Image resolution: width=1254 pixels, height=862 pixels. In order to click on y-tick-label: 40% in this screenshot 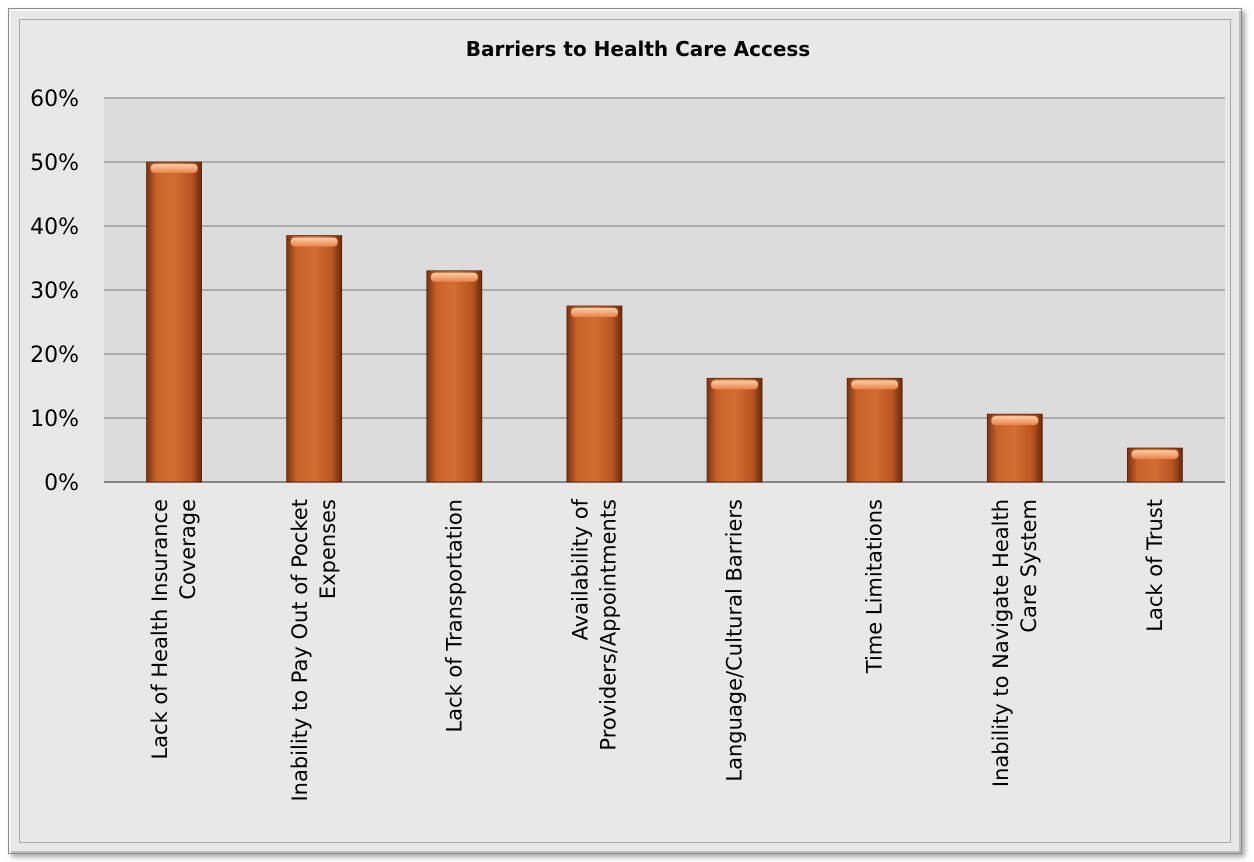, I will do `click(54, 227)`.